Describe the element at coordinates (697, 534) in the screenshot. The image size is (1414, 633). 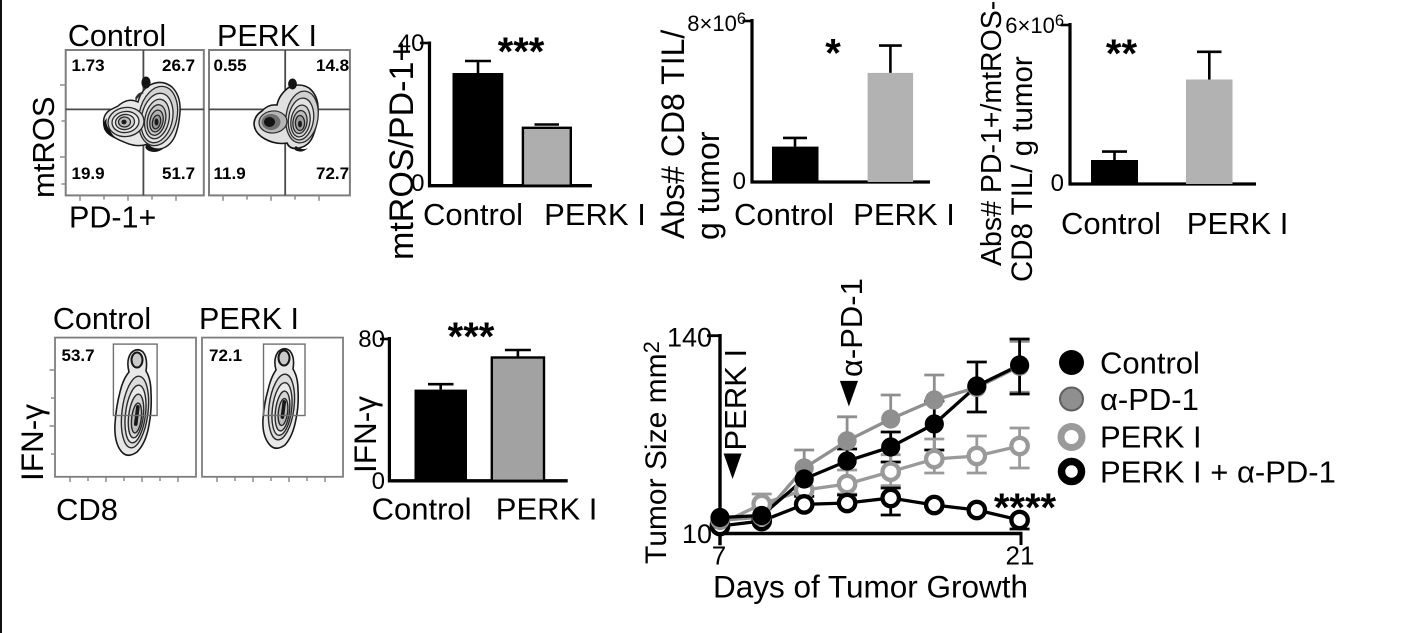
I see `svg-text: 10` at that location.